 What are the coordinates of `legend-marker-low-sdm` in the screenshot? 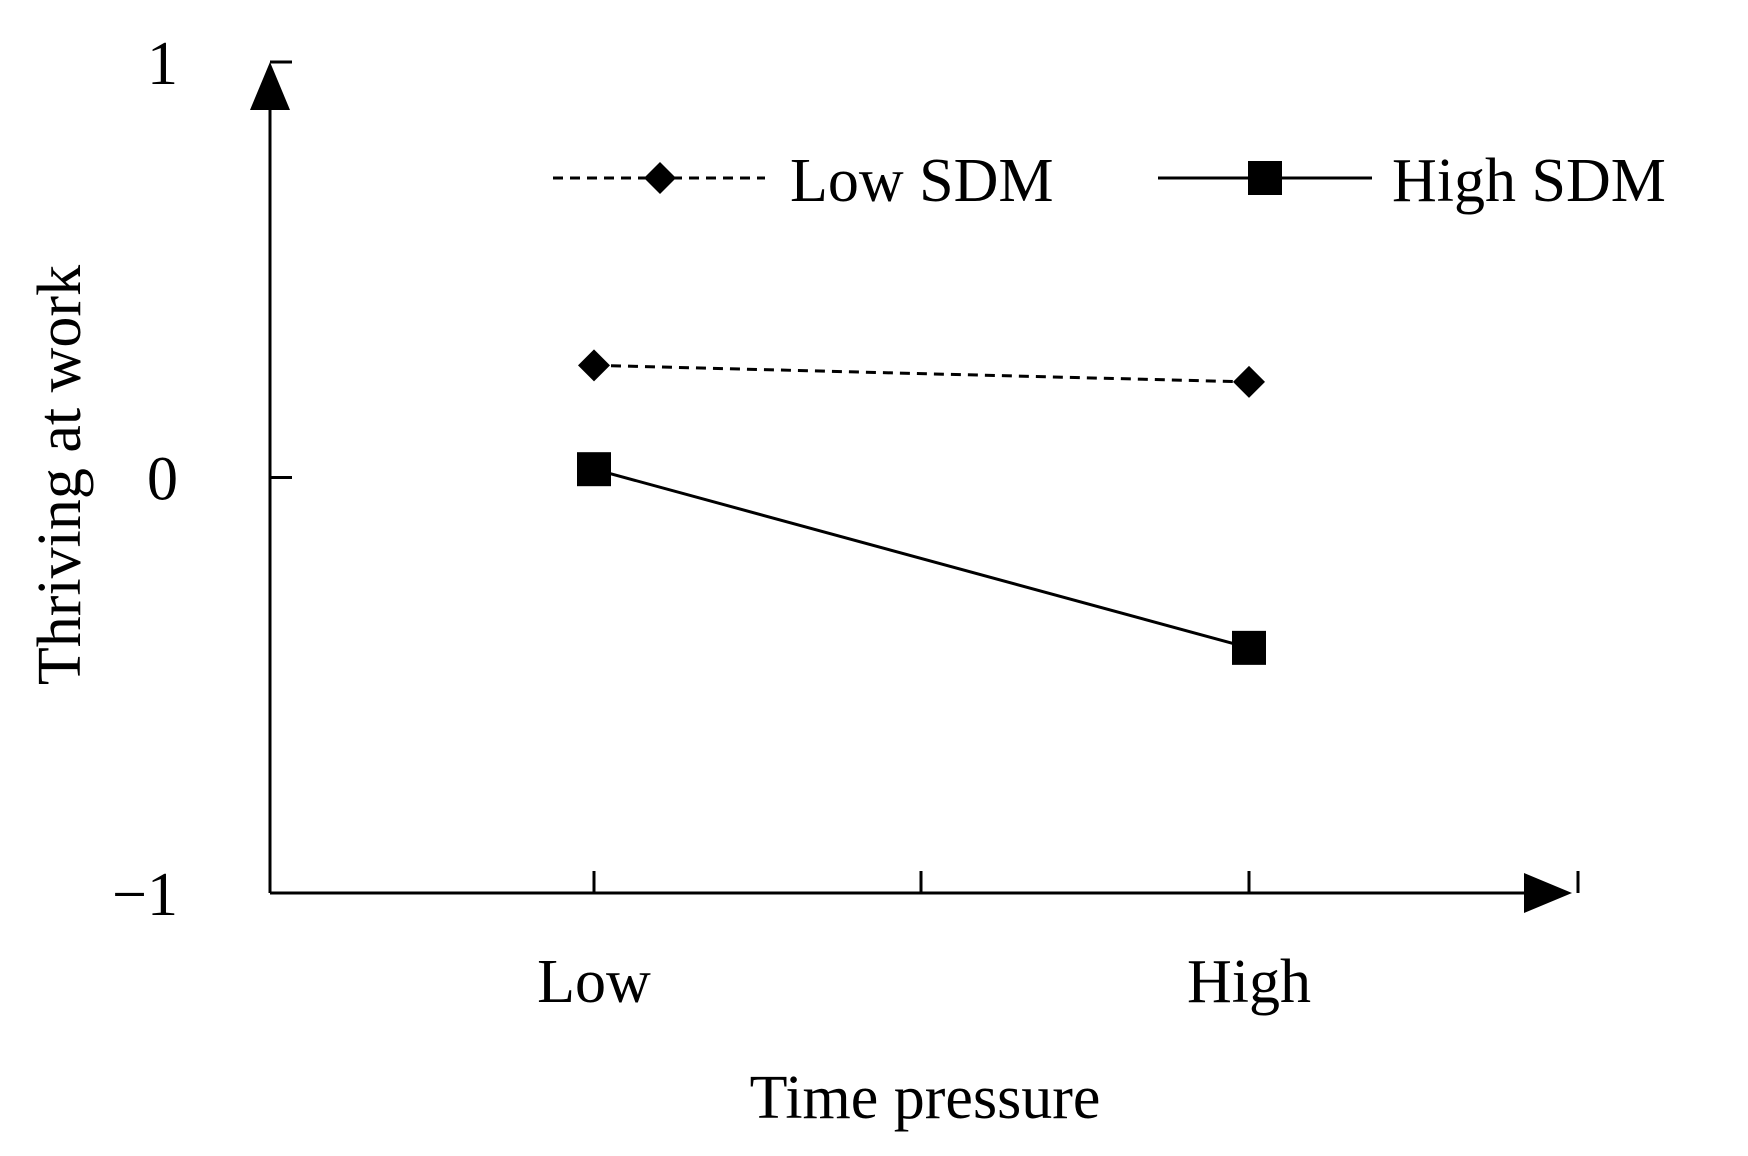 It's located at (660, 178).